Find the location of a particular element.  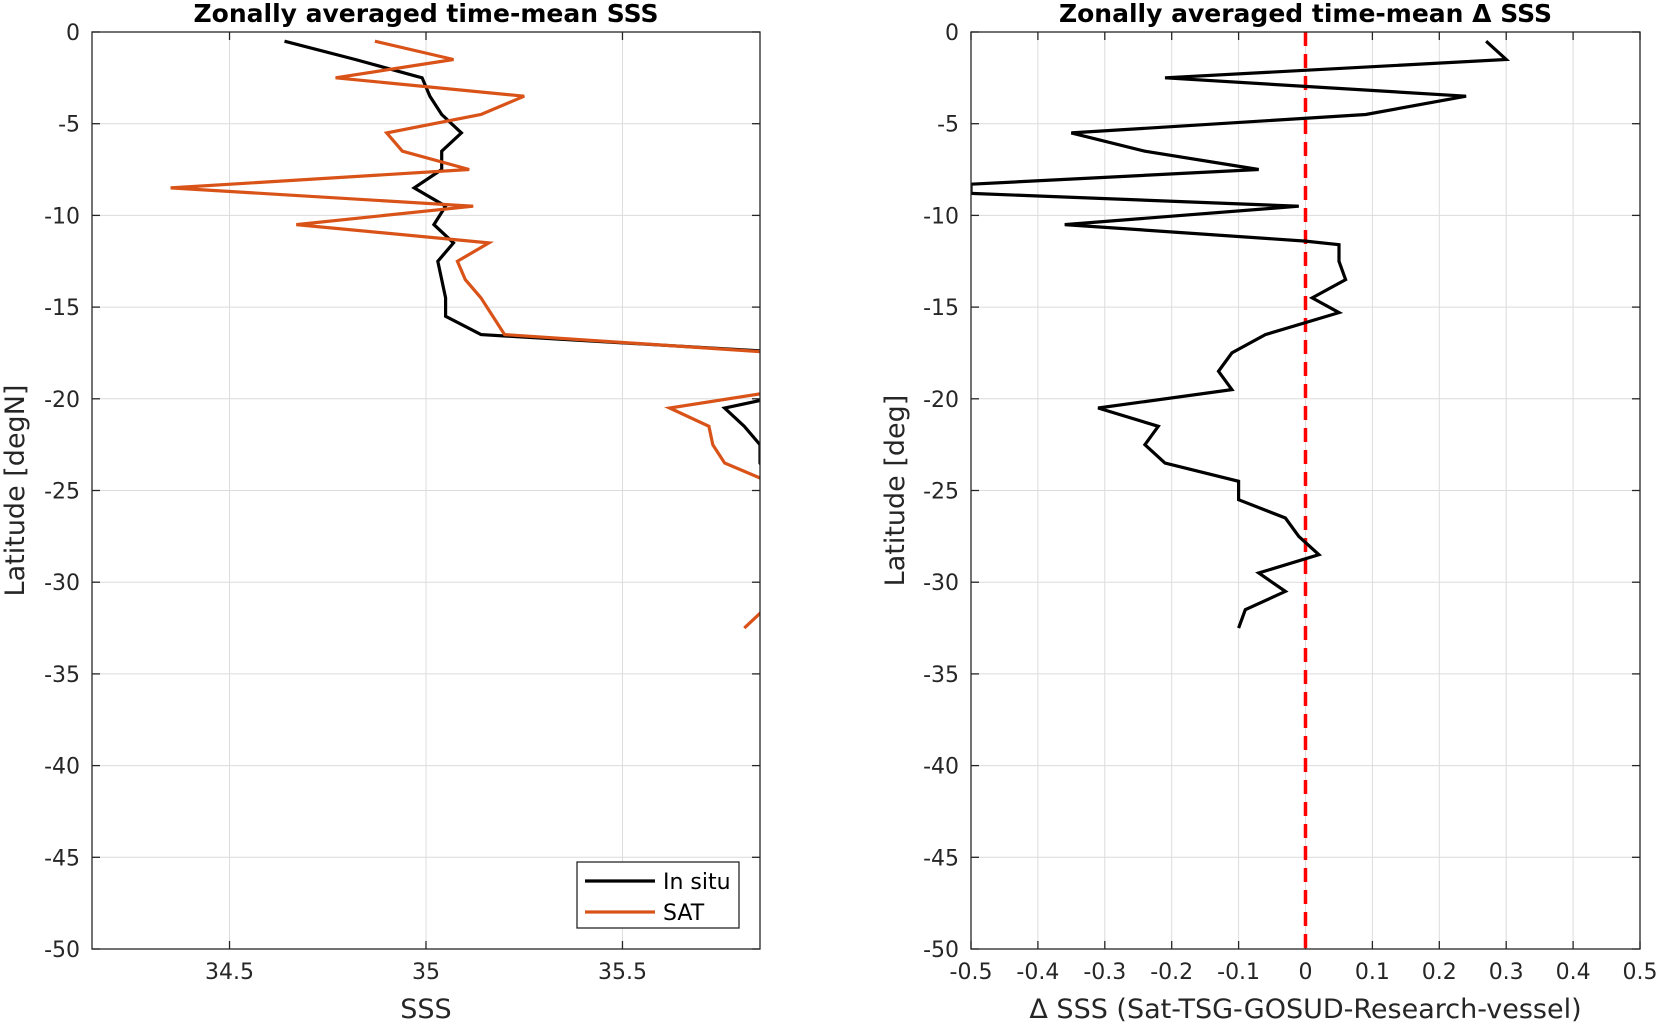

legend-label: SAT is located at coordinates (684, 913).